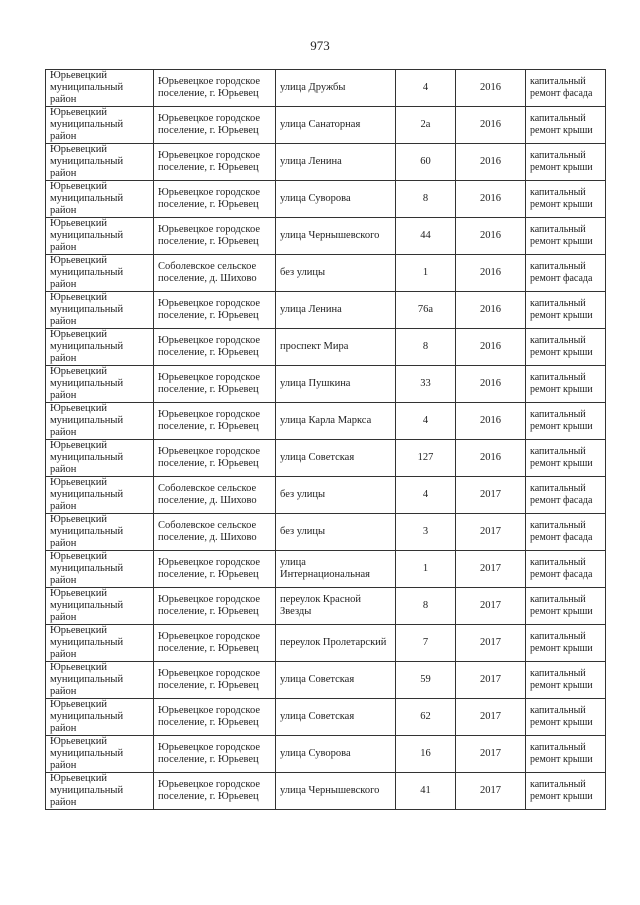 The height and width of the screenshot is (905, 640). I want to click on street-cell: улица Санаторная, so click(335, 125).